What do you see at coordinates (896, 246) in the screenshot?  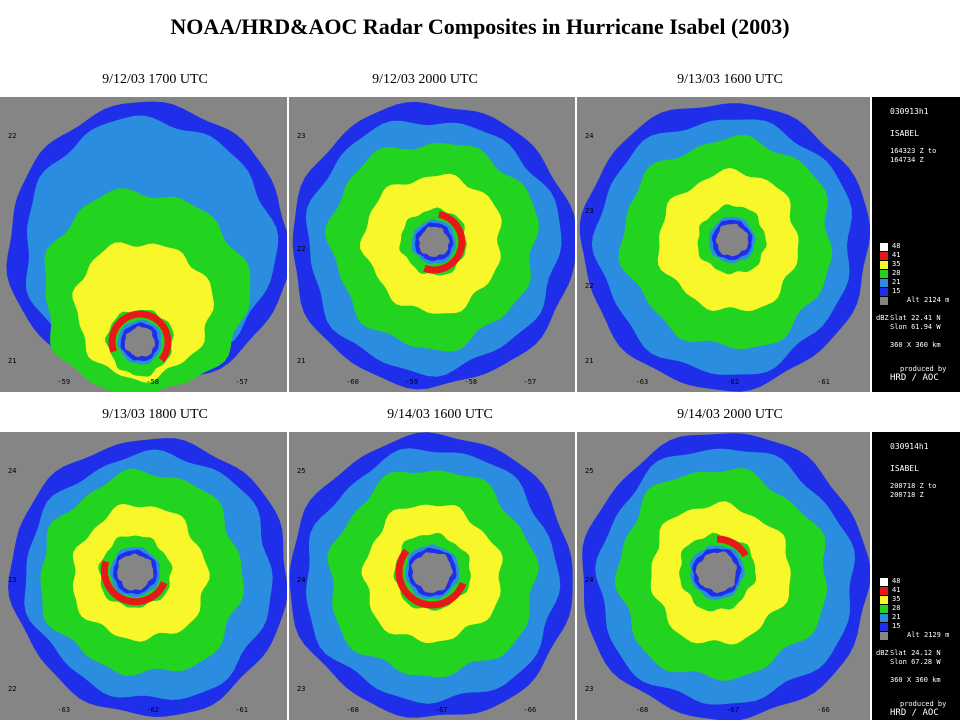 I see `legend-level-48: 48` at bounding box center [896, 246].